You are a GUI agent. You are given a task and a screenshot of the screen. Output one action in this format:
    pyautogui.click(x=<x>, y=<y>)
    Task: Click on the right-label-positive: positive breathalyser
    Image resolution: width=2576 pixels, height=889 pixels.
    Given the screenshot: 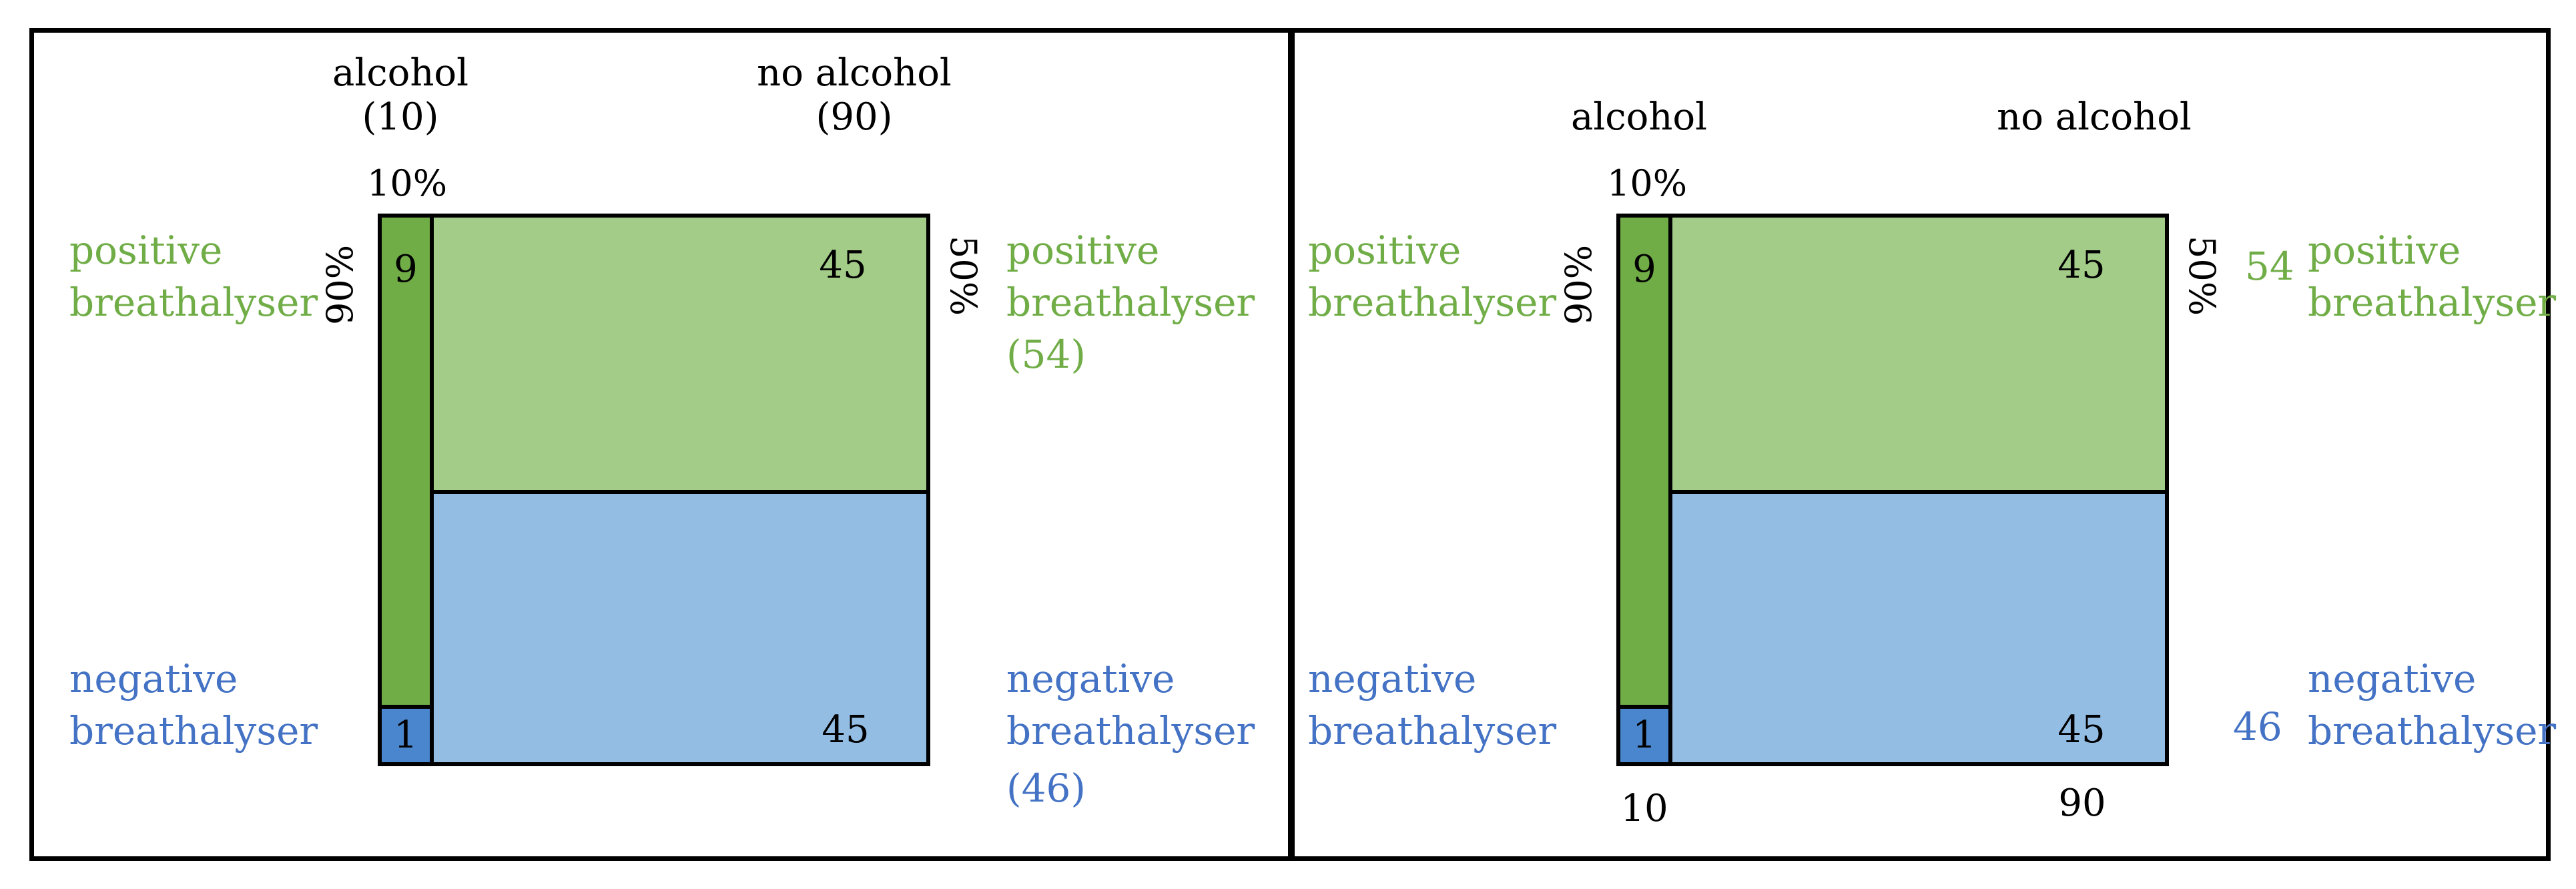 What is the action you would take?
    pyautogui.click(x=2432, y=276)
    